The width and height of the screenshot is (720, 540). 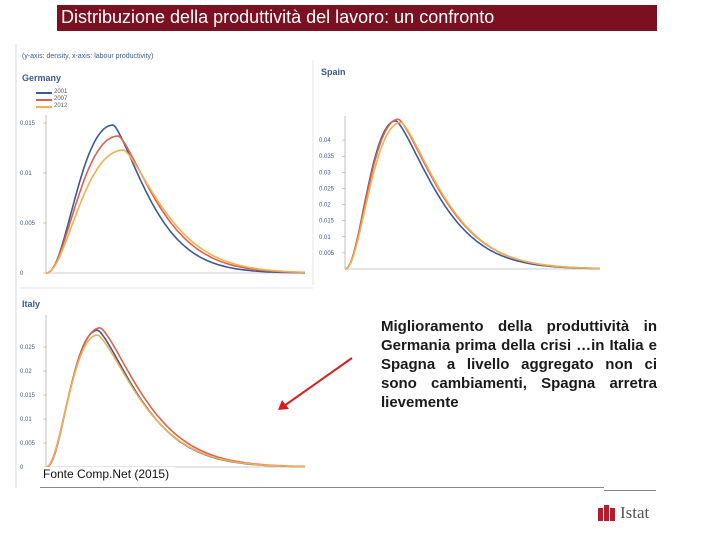 I want to click on germany-series-2001, so click(x=175, y=199).